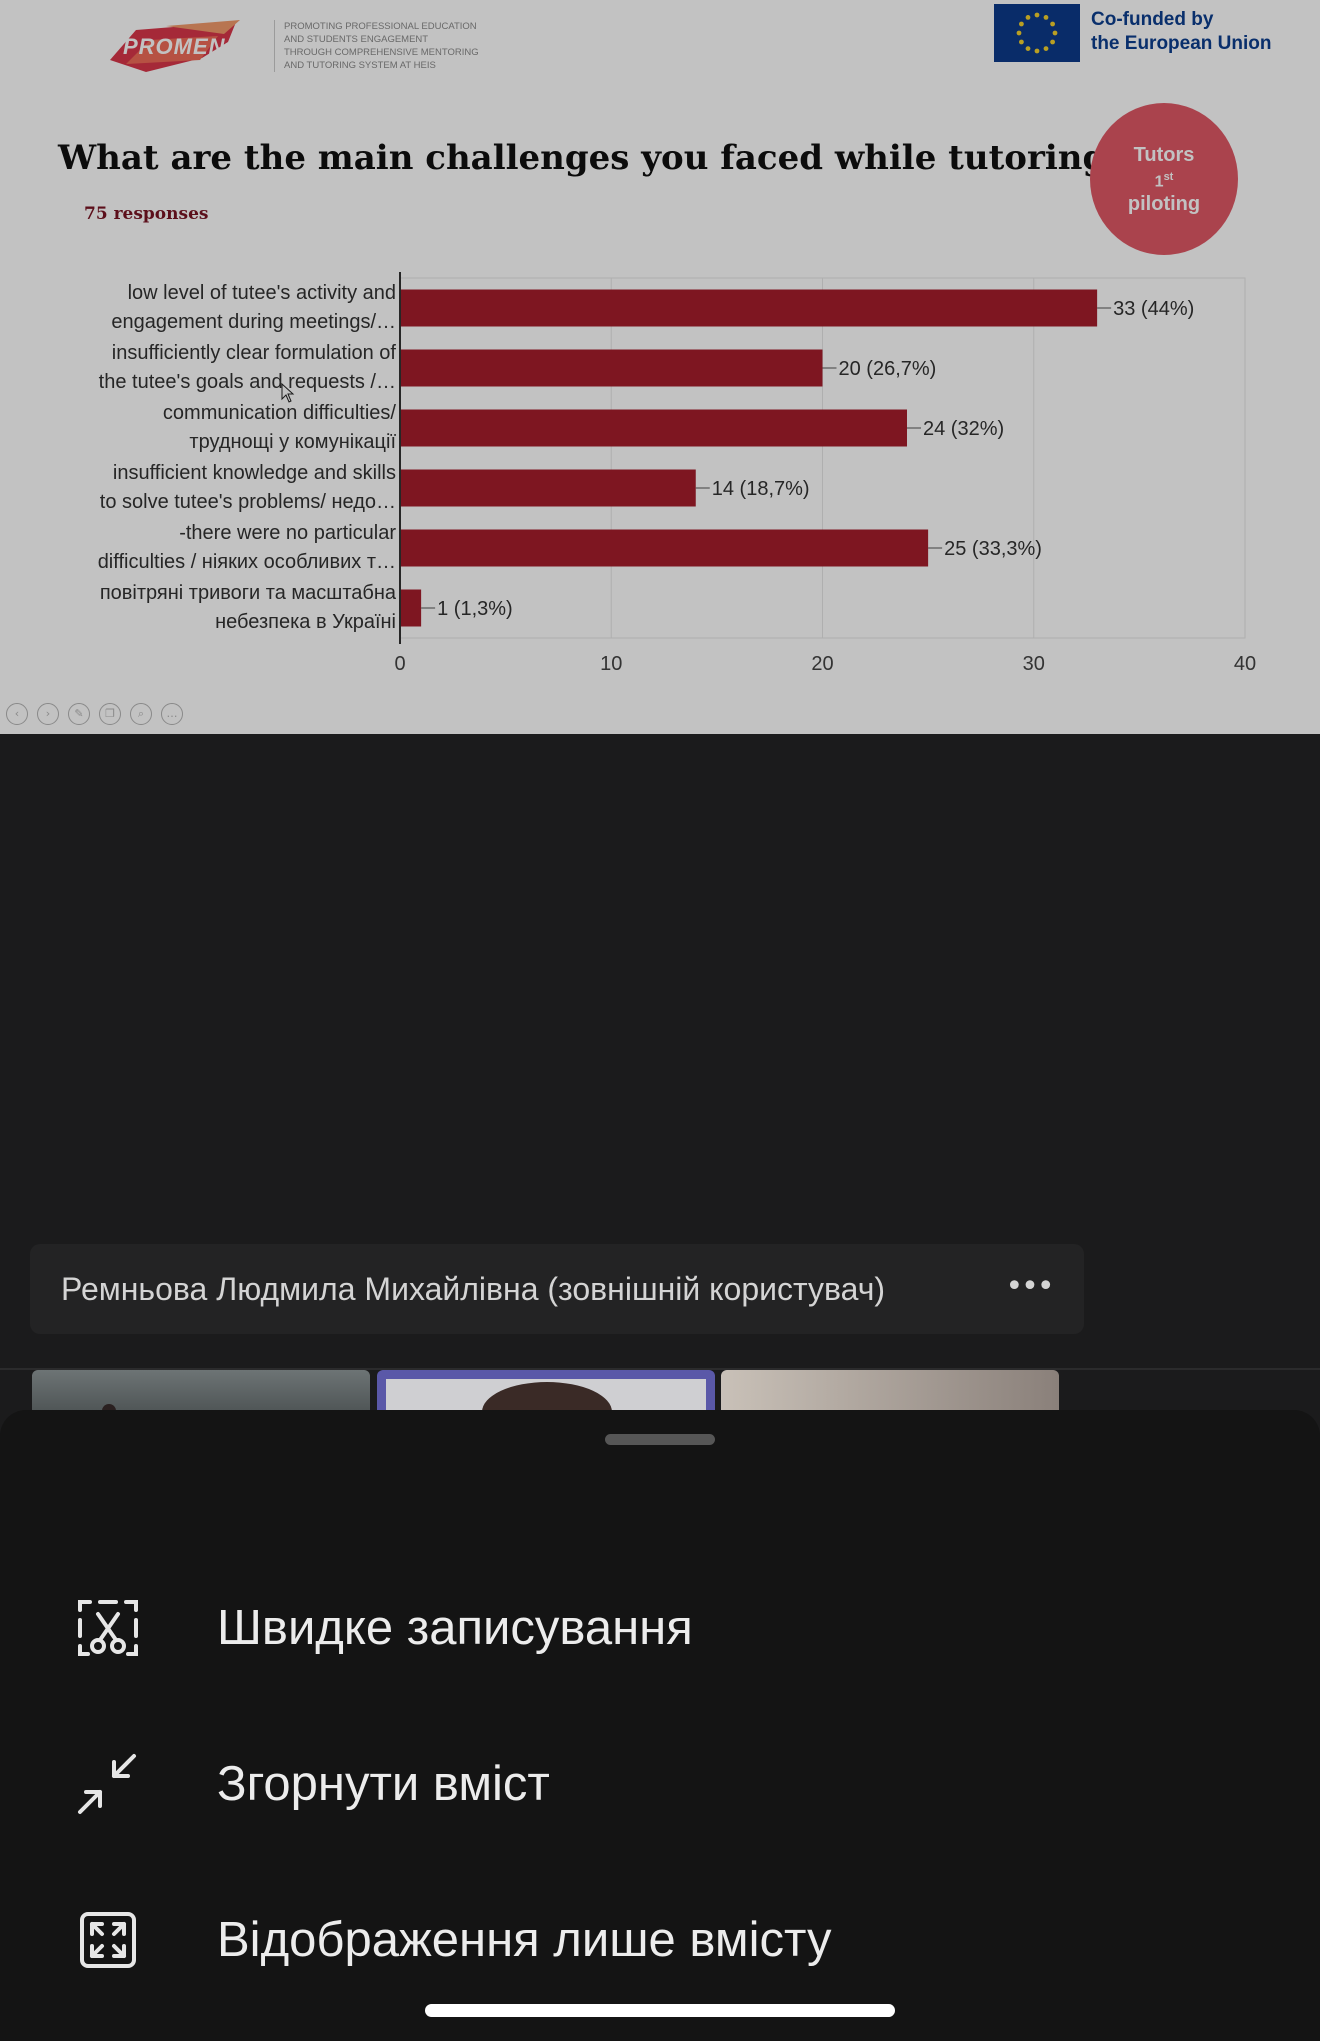  I want to click on menu-item-label: Відображення лише вмісту, so click(524, 1940).